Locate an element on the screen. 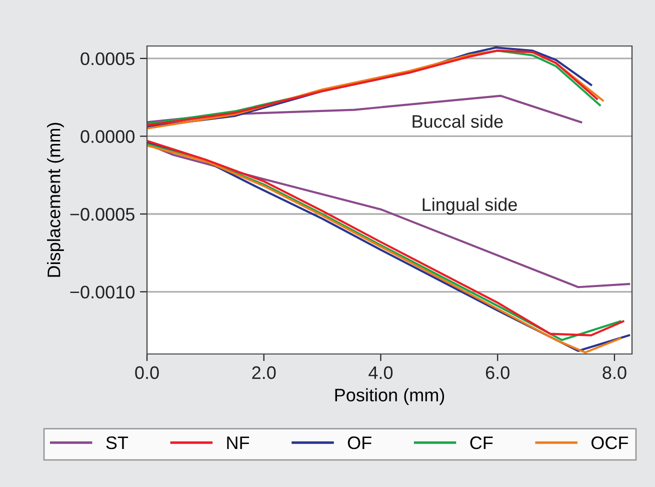 The image size is (655, 487). x-tick-label: 2.0 is located at coordinates (264, 373).